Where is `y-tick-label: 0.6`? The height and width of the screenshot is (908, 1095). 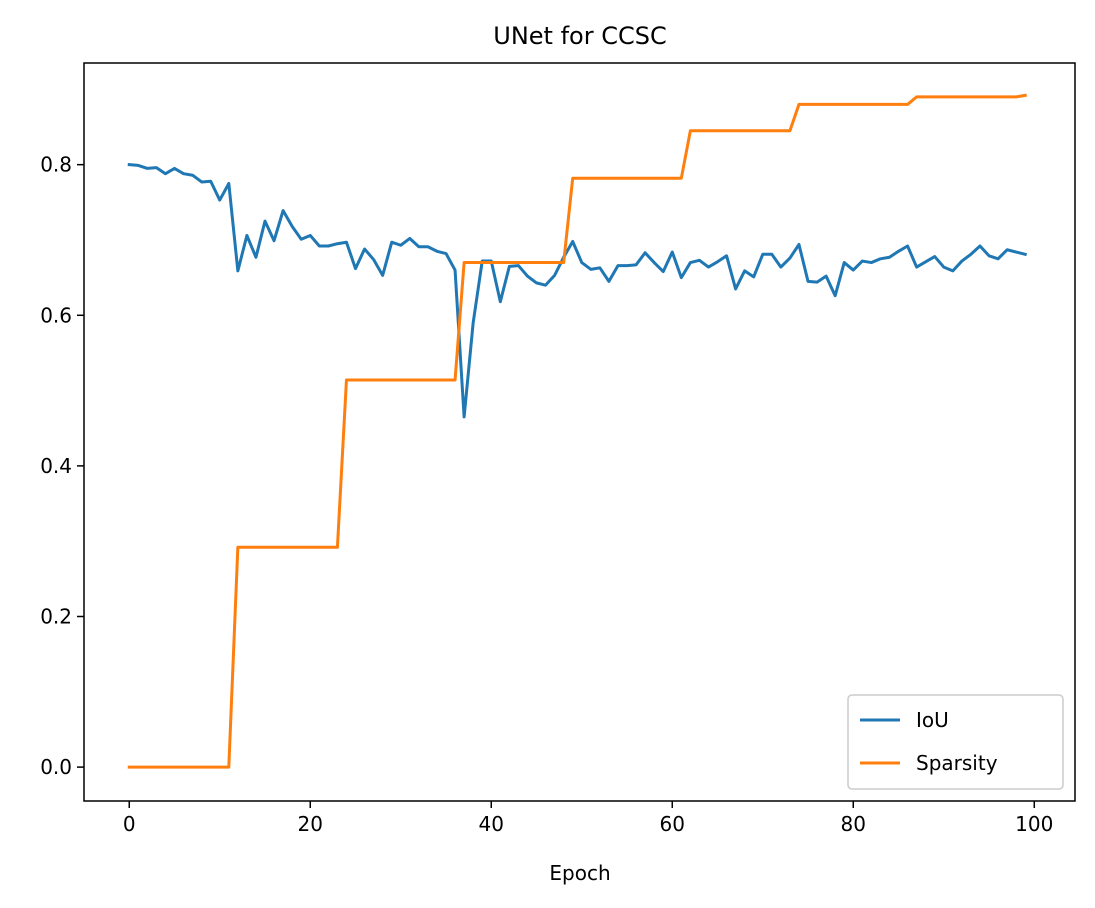 y-tick-label: 0.6 is located at coordinates (56, 315).